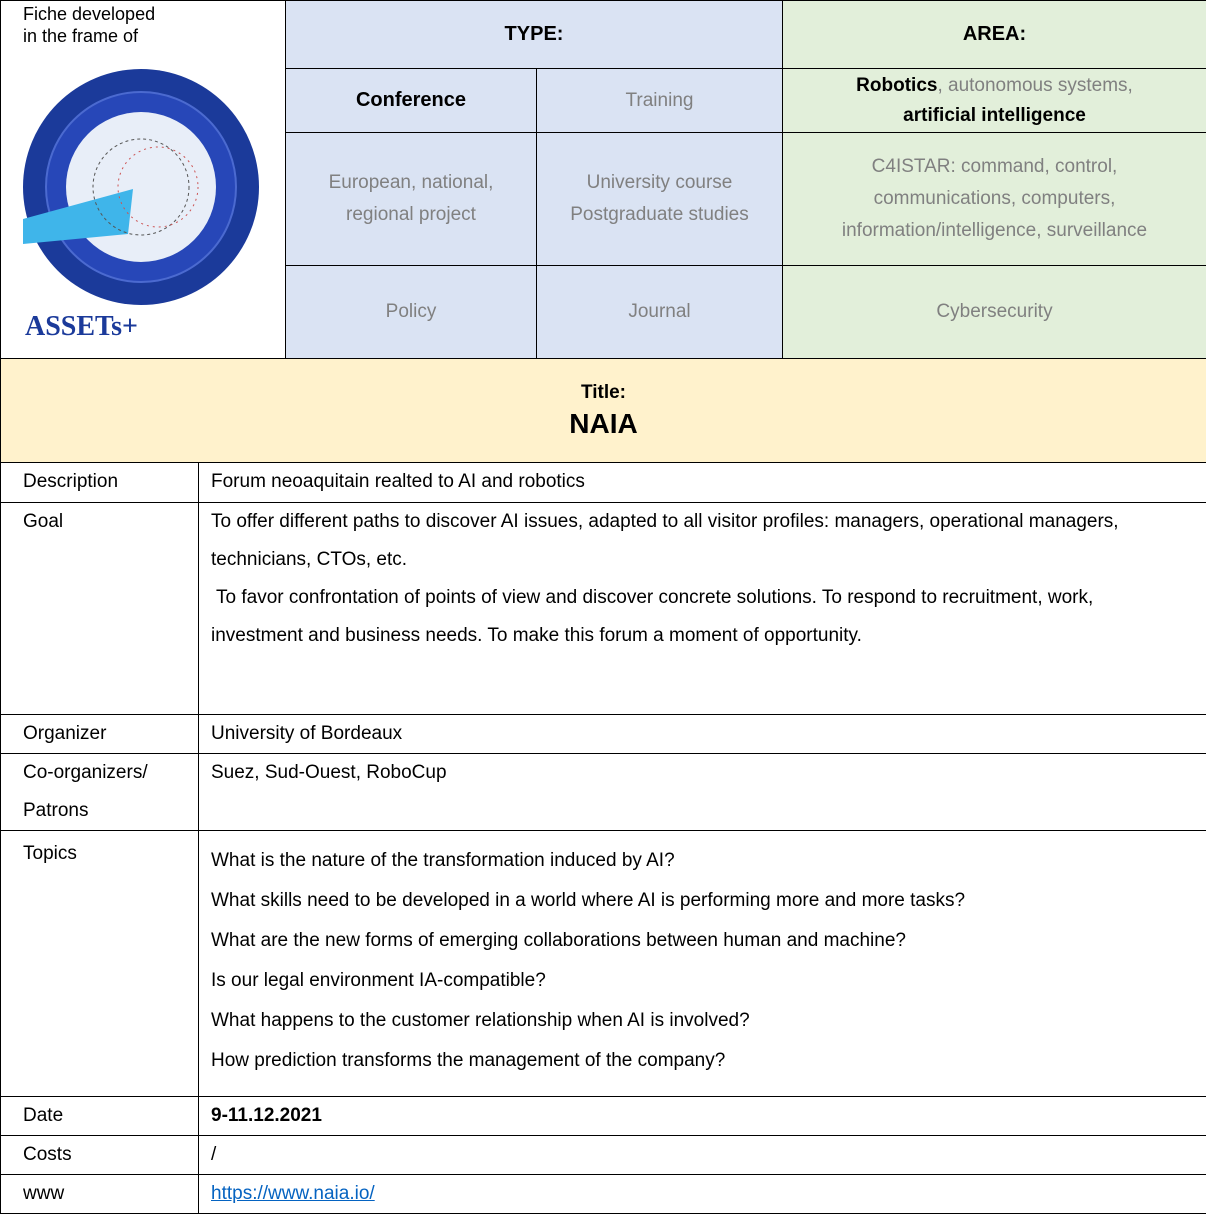 The height and width of the screenshot is (1214, 1206). Describe the element at coordinates (81, 327) in the screenshot. I see `logo-text: ASSETs+` at that location.